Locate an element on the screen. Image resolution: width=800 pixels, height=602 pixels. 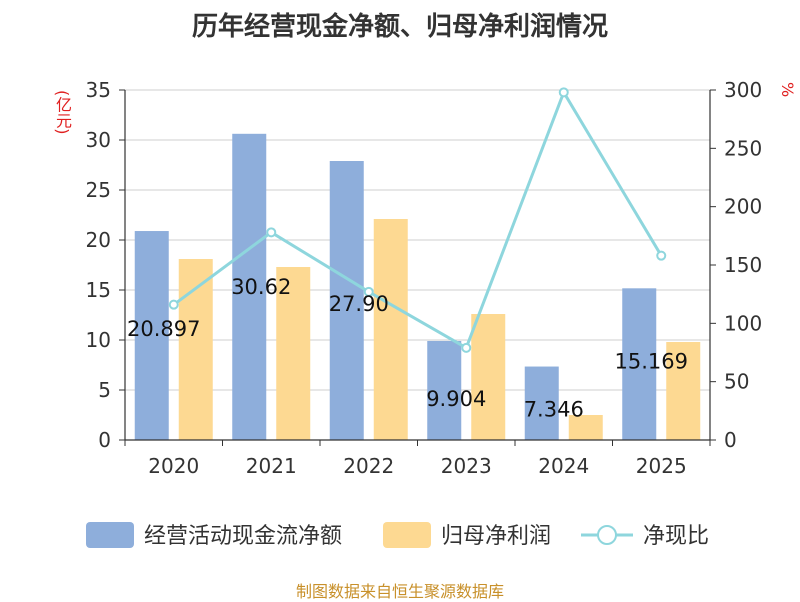
left-axis-tick-label: 20 is located at coordinates (98, 240).